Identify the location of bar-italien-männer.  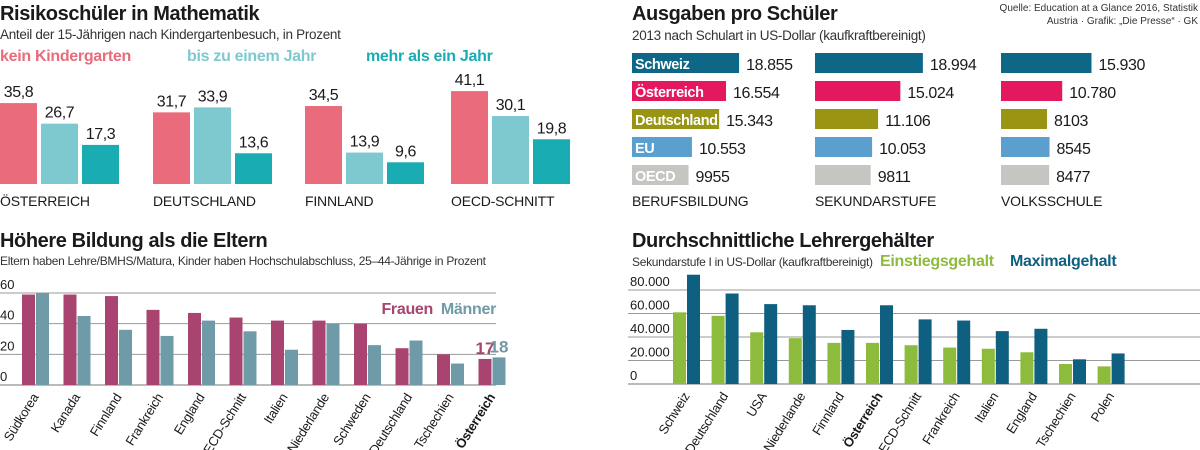
(291, 367).